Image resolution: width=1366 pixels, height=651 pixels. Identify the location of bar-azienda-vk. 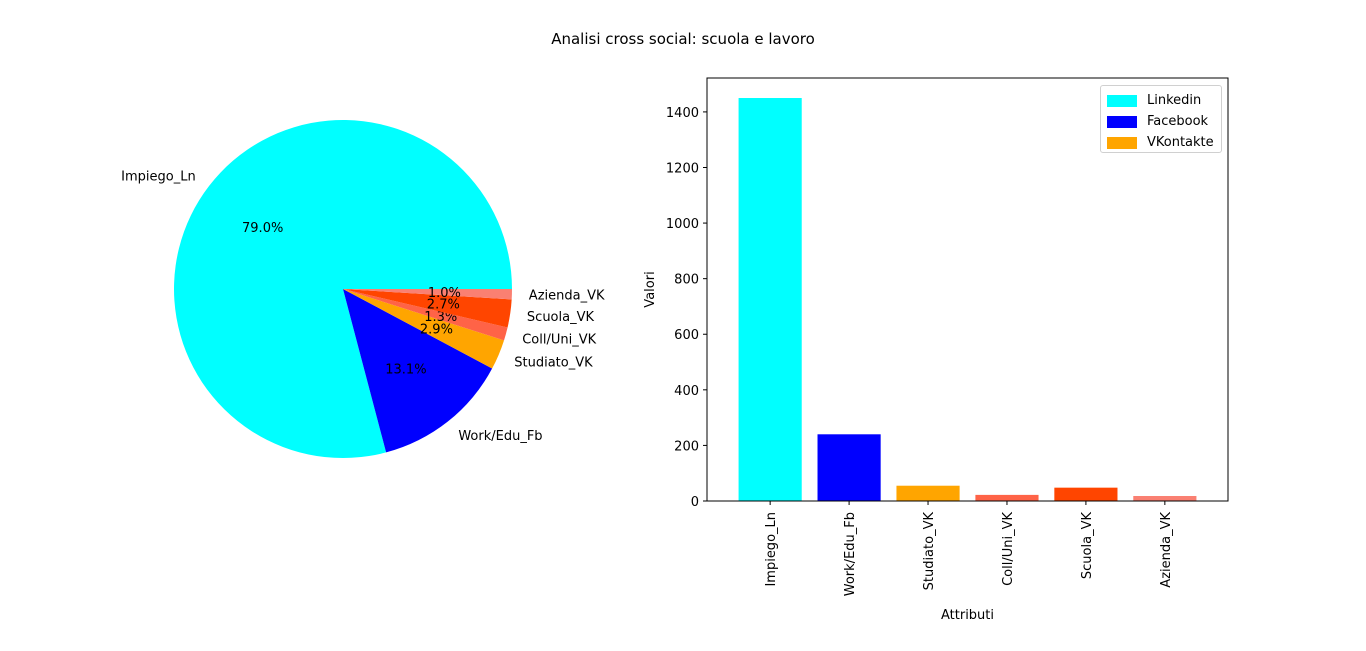
(1165, 498).